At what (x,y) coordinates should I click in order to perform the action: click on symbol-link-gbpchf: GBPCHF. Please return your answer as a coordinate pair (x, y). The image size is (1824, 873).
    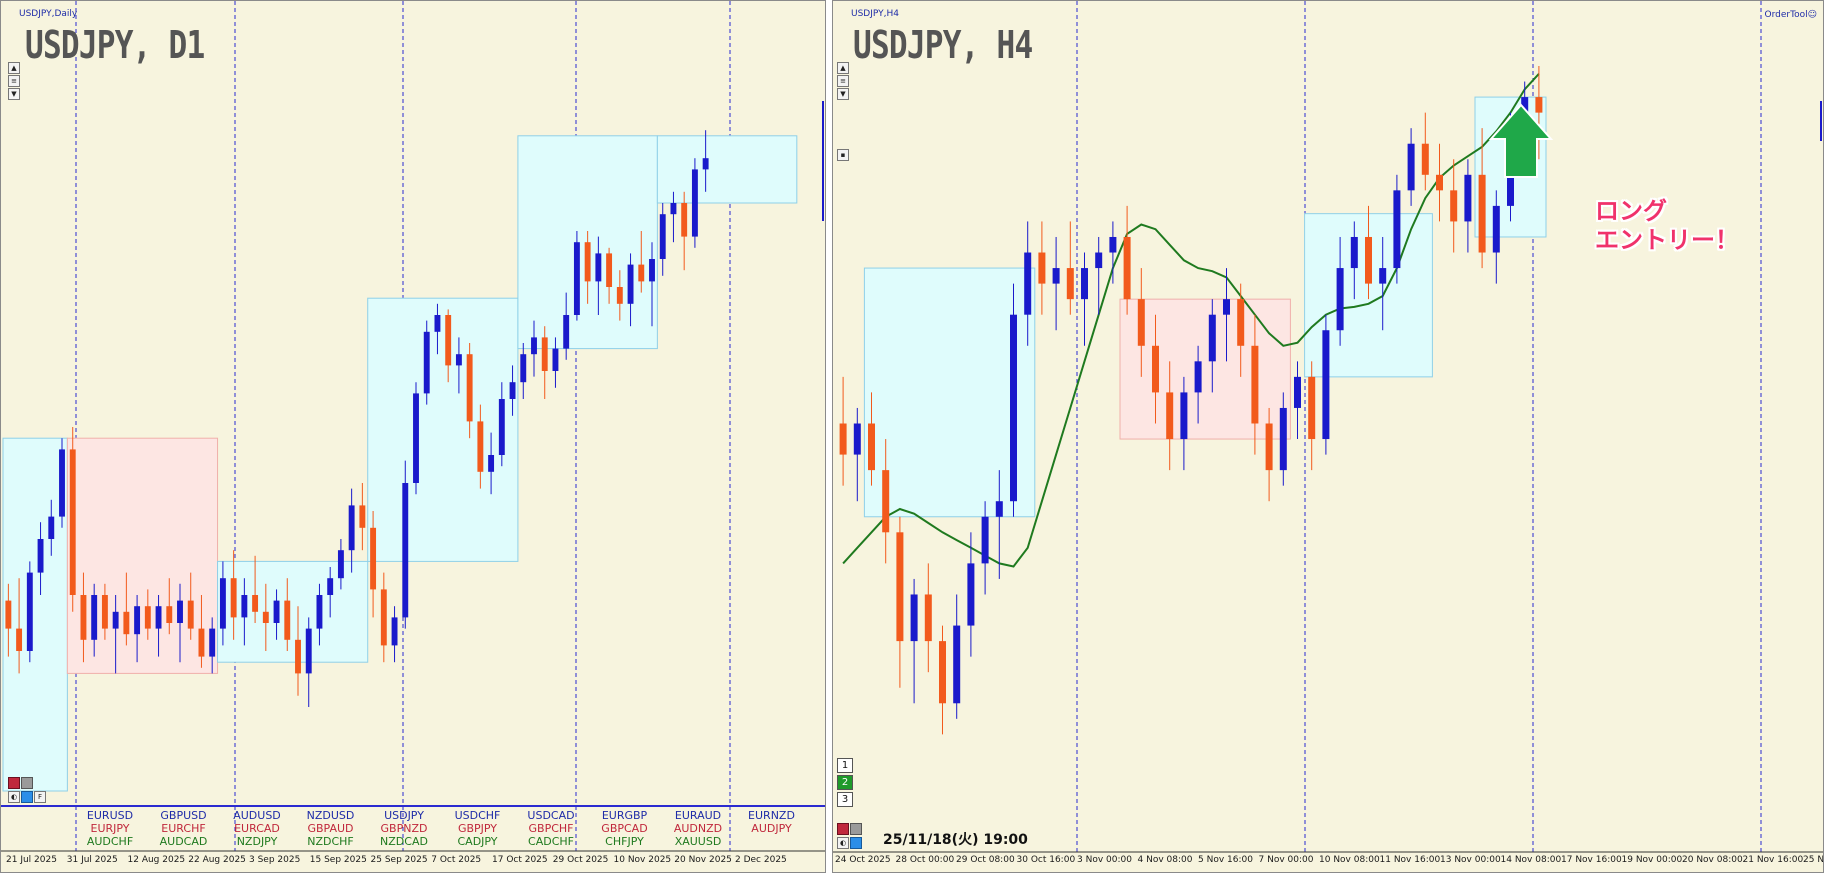
    Looking at the image, I should click on (551, 828).